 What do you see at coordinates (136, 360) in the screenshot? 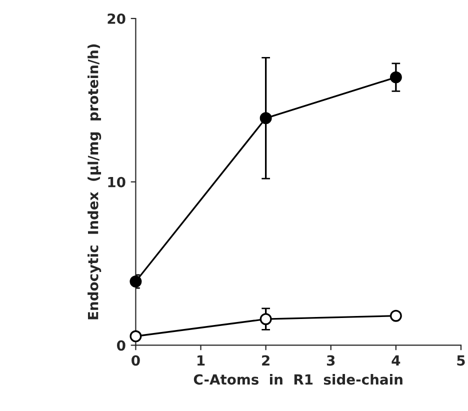
I see `x-tick-label: 0` at bounding box center [136, 360].